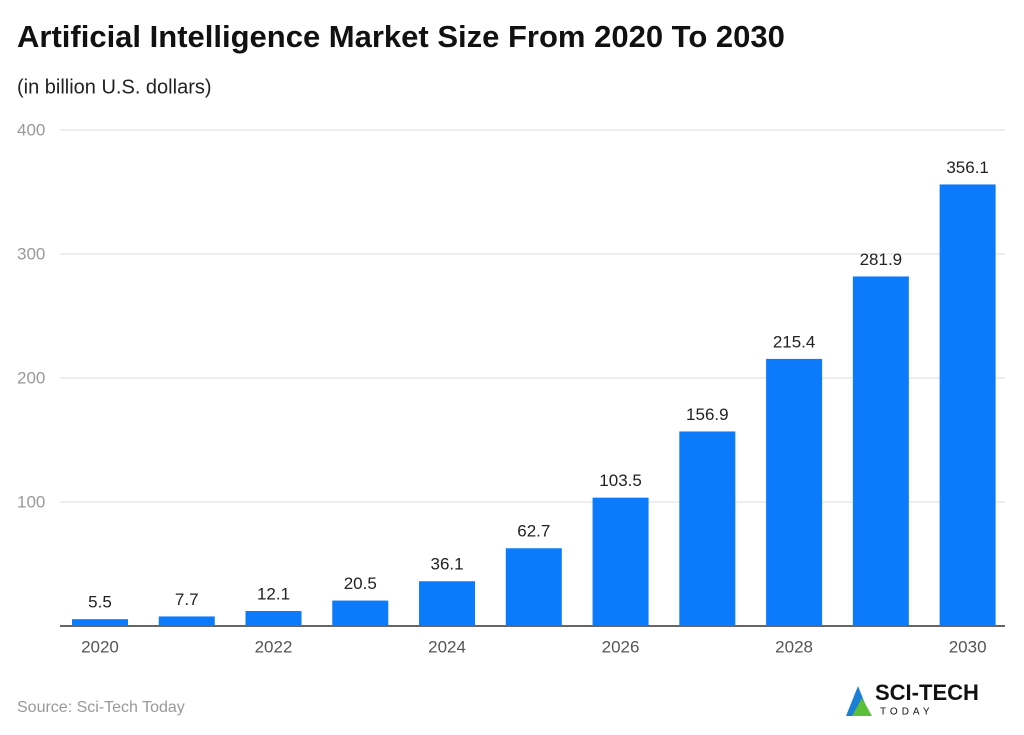 Image resolution: width=1024 pixels, height=735 pixels. What do you see at coordinates (968, 646) in the screenshot?
I see `x-tick-label: 2030` at bounding box center [968, 646].